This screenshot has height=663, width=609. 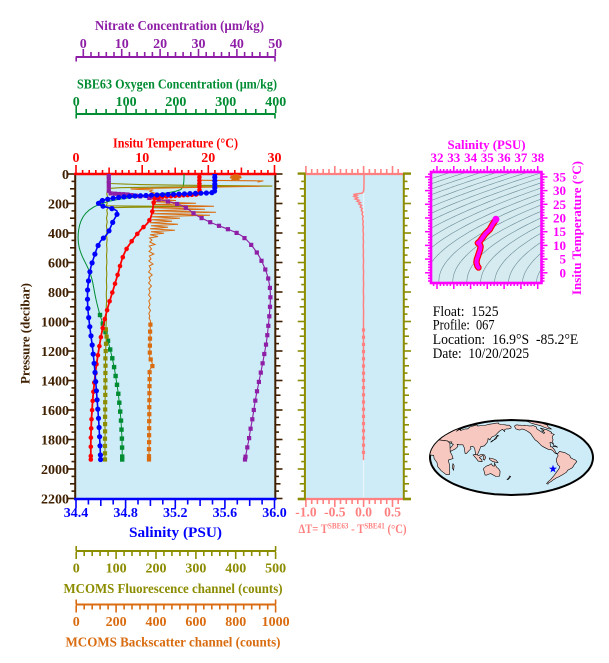 What do you see at coordinates (25, 333) in the screenshot?
I see `svg-text: Pressure (decibar)` at bounding box center [25, 333].